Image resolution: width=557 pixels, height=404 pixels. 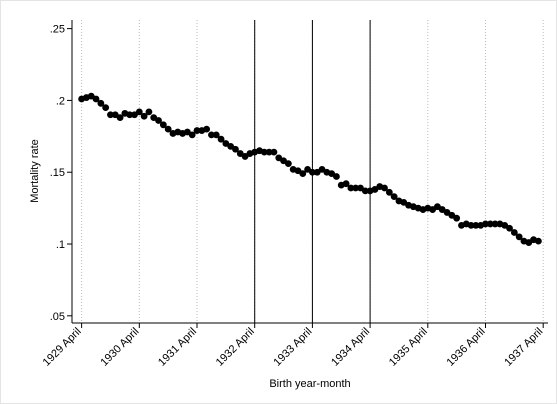 I want to click on y-tick-label: .2, so click(x=60, y=101).